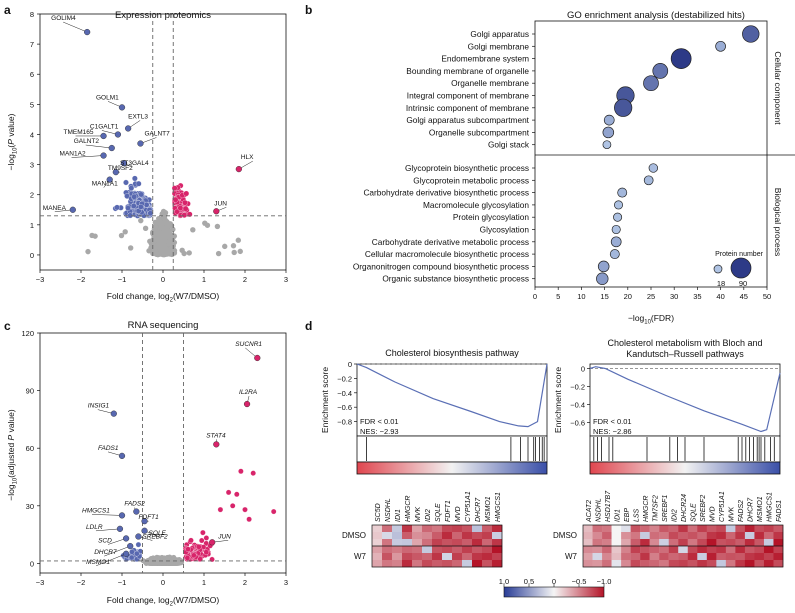 The image size is (795, 613). I want to click on y-tick-label: 0, so click(32, 563).